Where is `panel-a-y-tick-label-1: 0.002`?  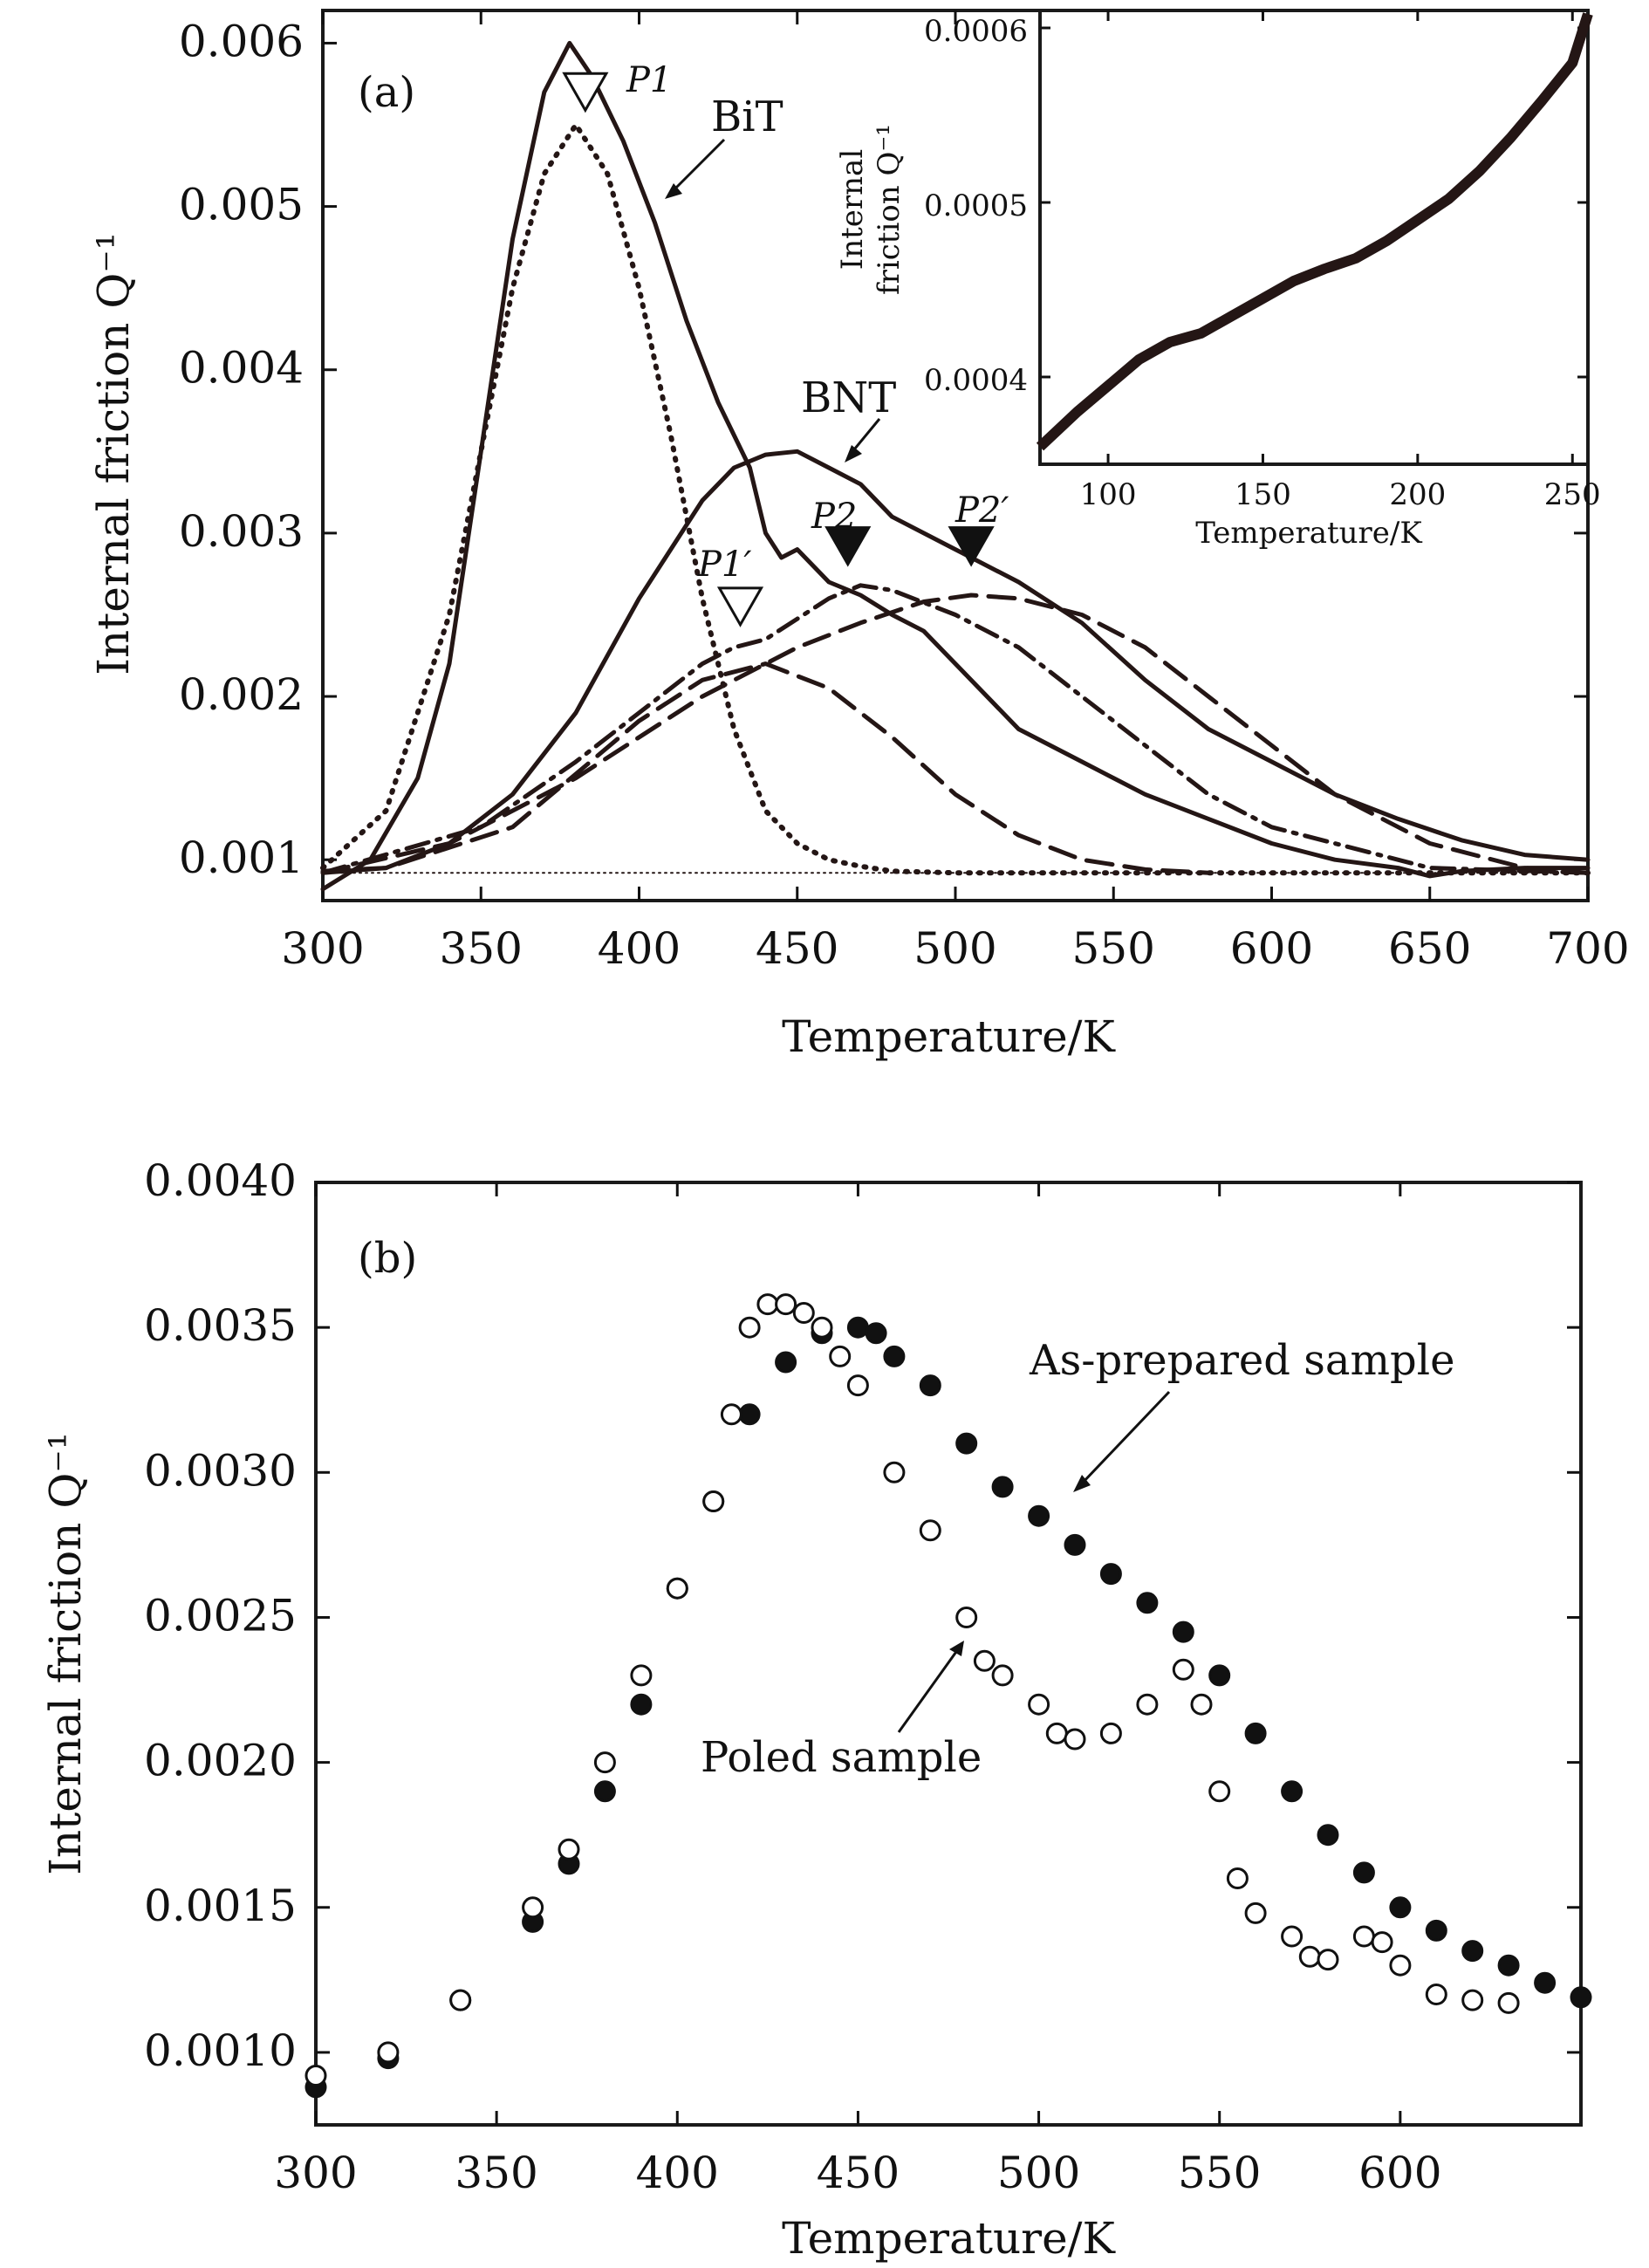 panel-a-y-tick-label-1: 0.002 is located at coordinates (241, 694).